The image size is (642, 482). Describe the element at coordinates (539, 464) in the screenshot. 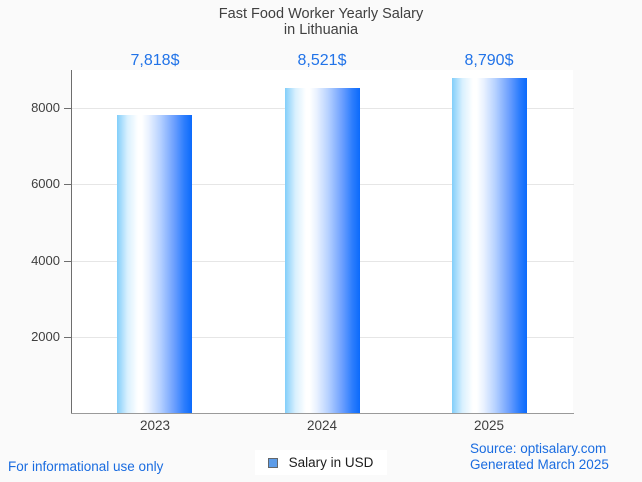

I see `generated-date: Generated March 2025` at that location.